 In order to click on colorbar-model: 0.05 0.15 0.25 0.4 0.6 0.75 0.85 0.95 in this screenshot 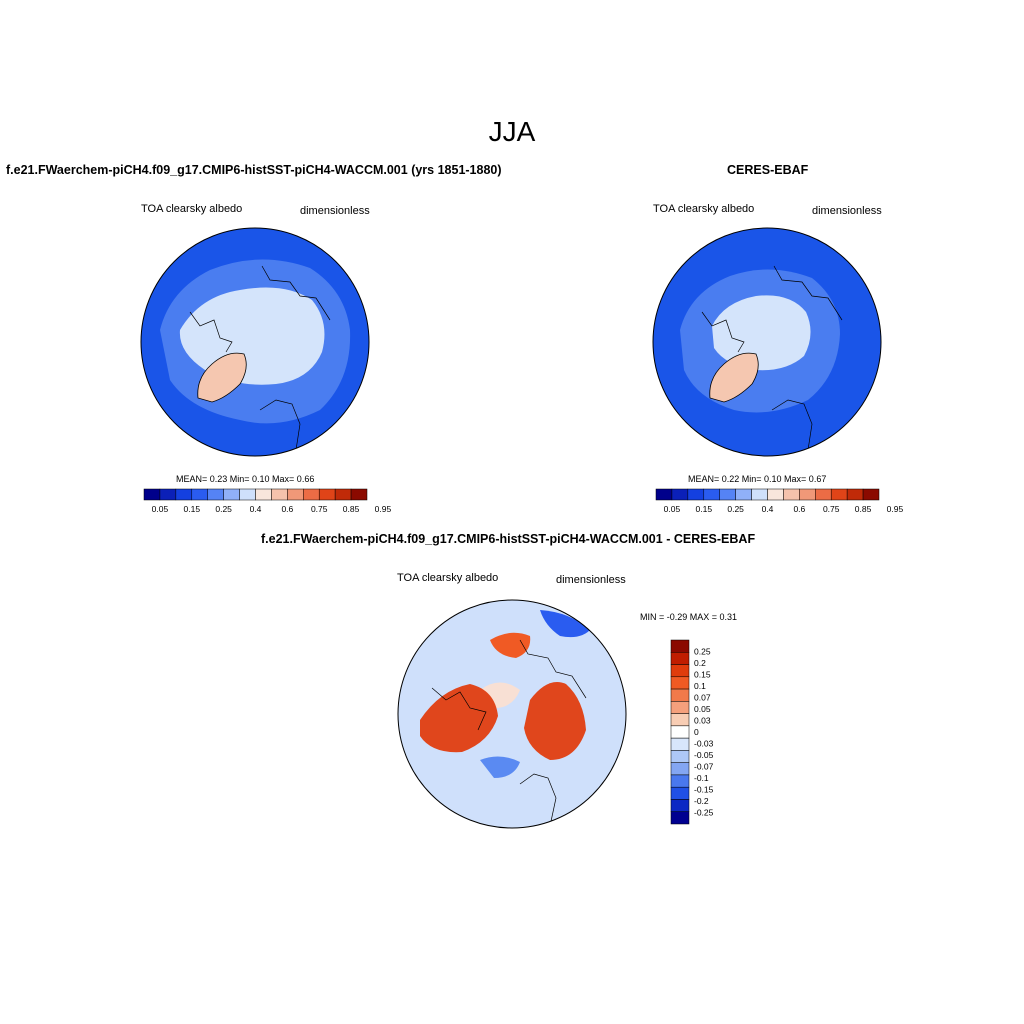, I will do `click(267, 501)`.